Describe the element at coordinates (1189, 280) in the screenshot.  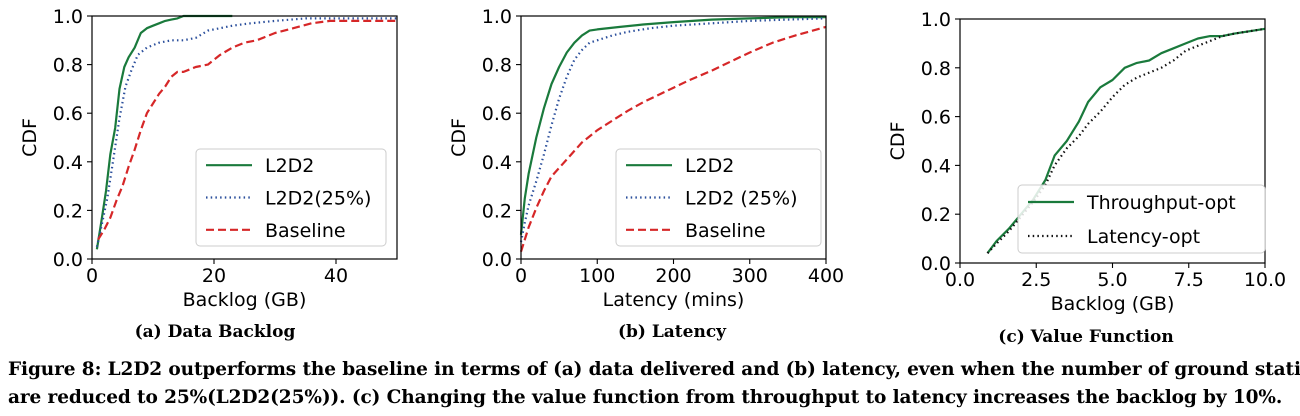
I see `x-tick-label: 7.5` at that location.